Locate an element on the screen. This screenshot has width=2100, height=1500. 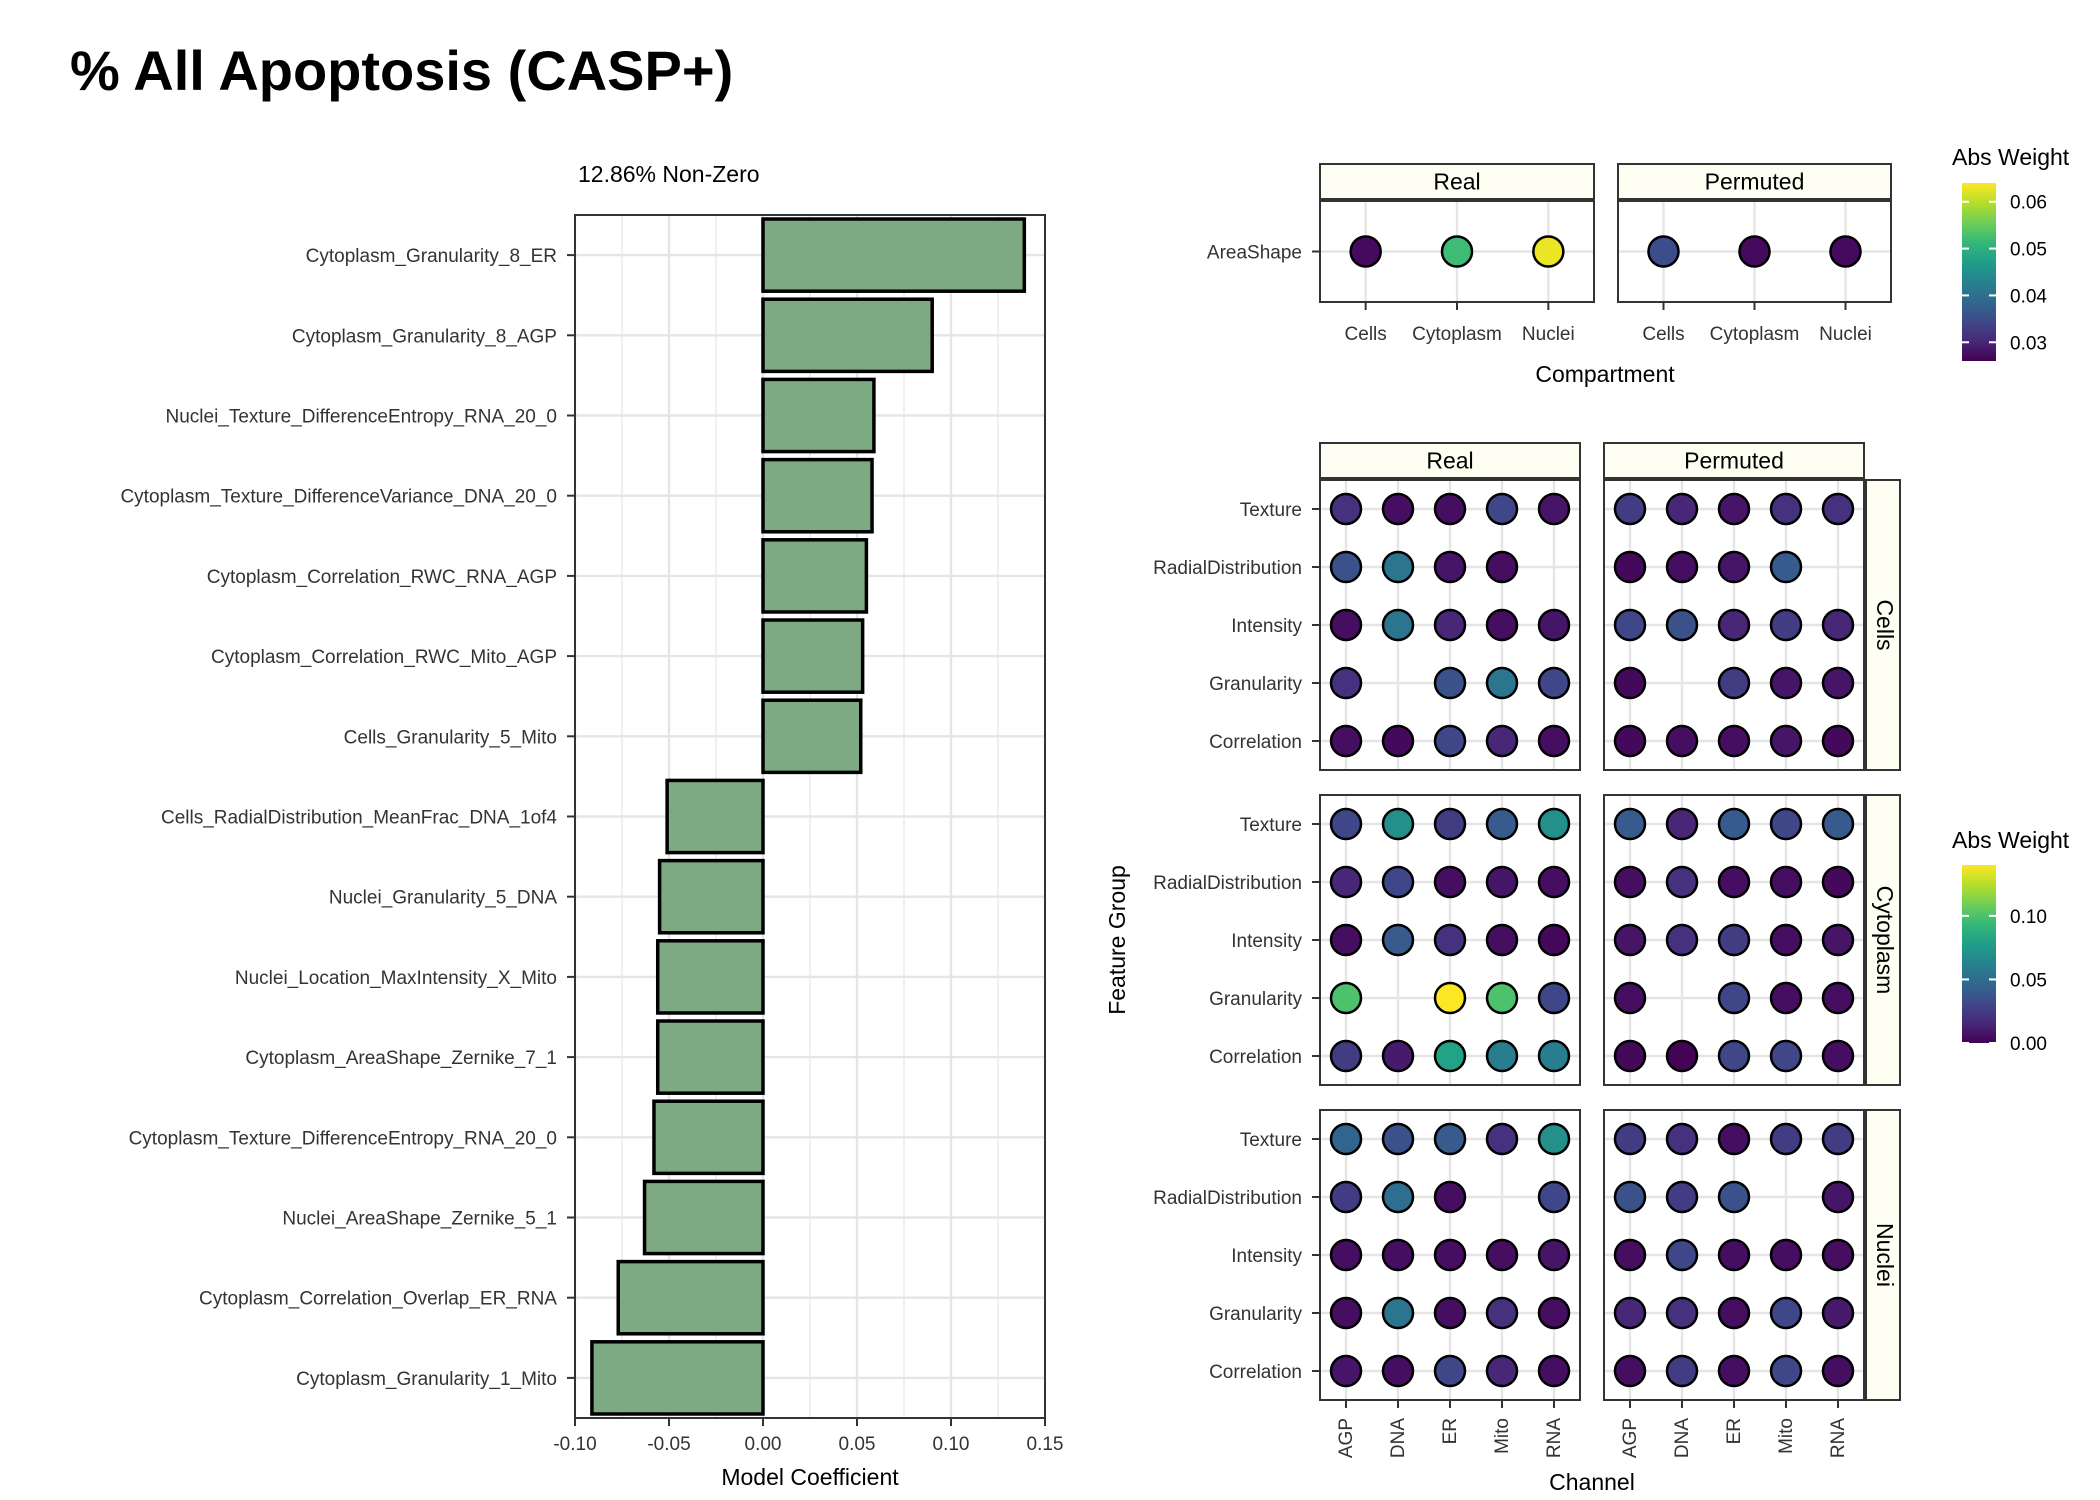
legend-top-tick-label: 0.06 is located at coordinates (2028, 203).